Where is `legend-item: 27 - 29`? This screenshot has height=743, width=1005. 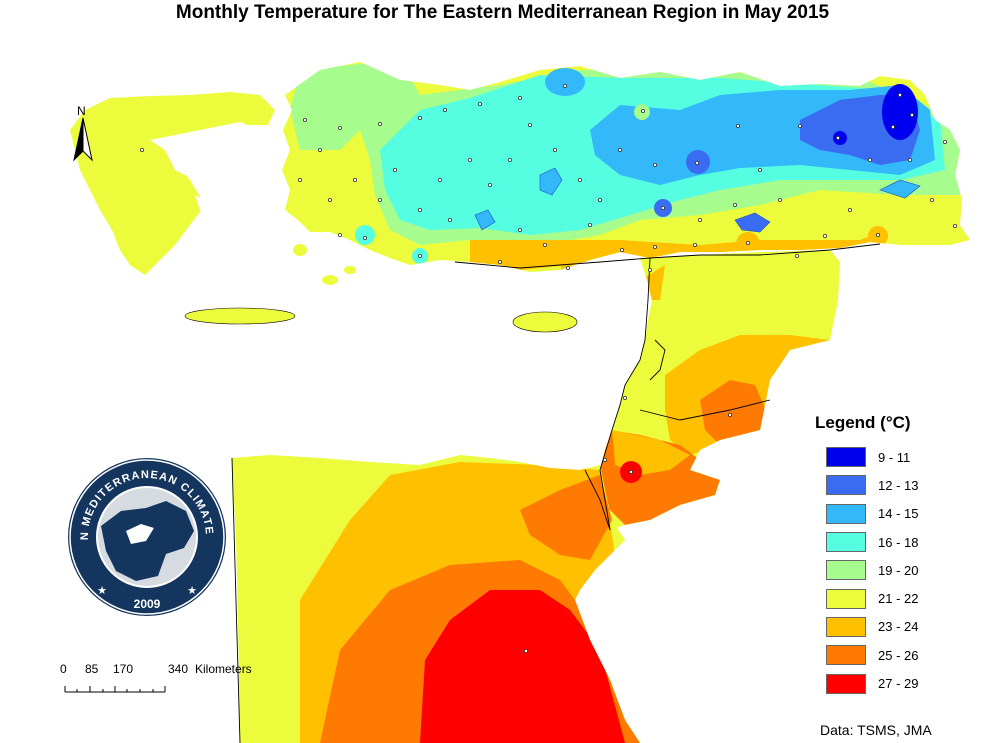 legend-item: 27 - 29 is located at coordinates (907, 683).